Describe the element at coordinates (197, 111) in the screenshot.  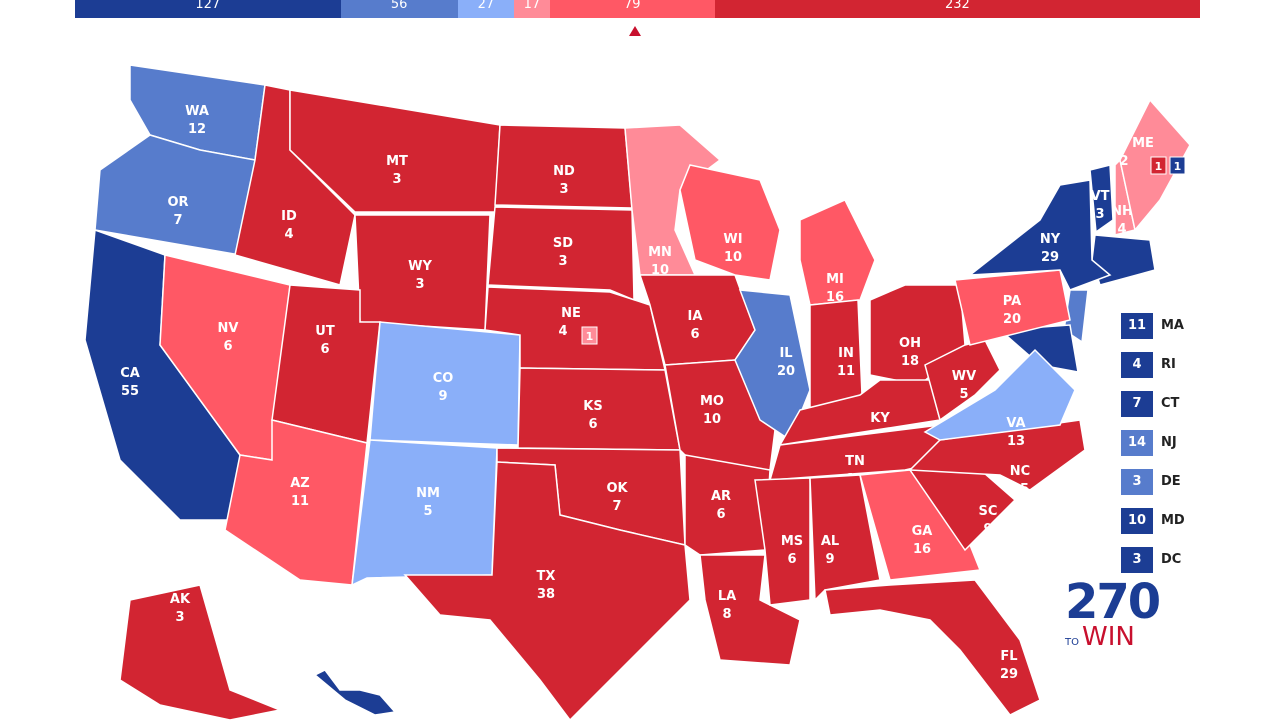
I see `state-label: WA` at that location.